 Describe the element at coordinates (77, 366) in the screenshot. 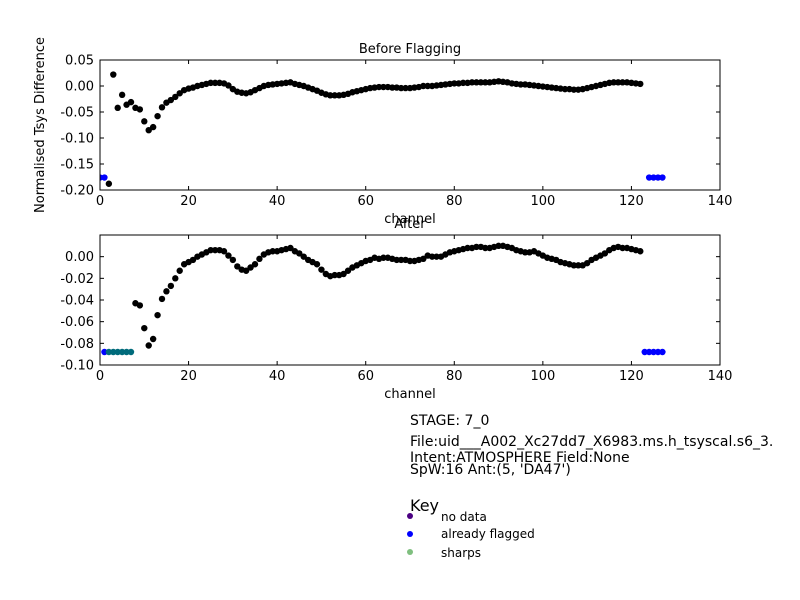

I see `plot2-ytick-label-5: -0.10` at that location.